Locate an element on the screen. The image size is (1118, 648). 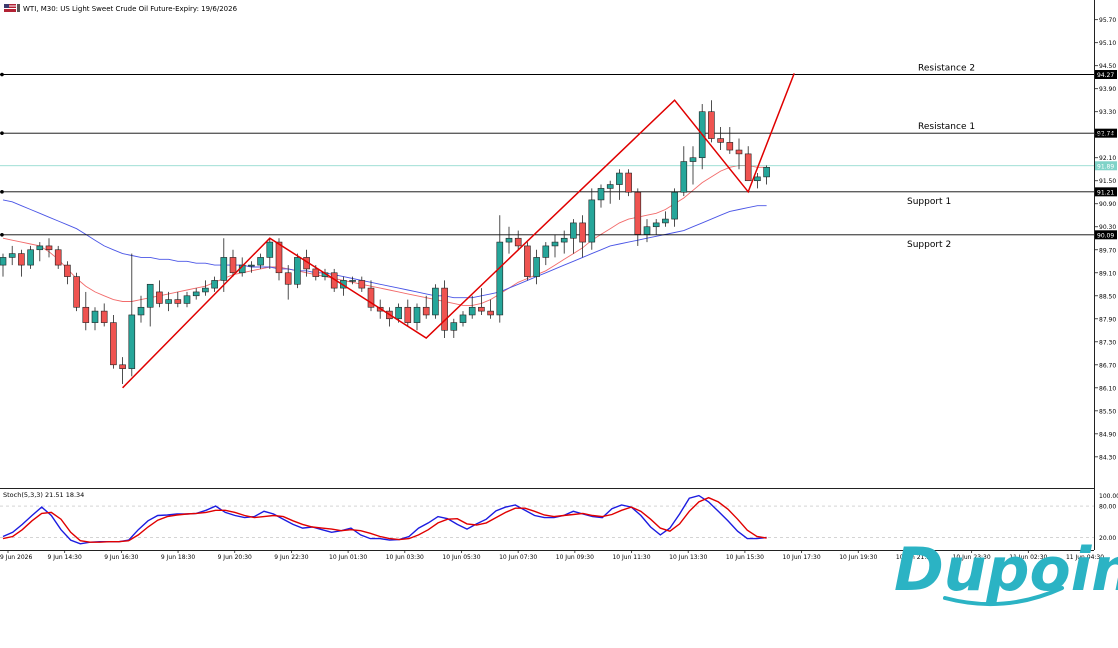
stoch-level-label: 100.00 is located at coordinates (1108, 496).